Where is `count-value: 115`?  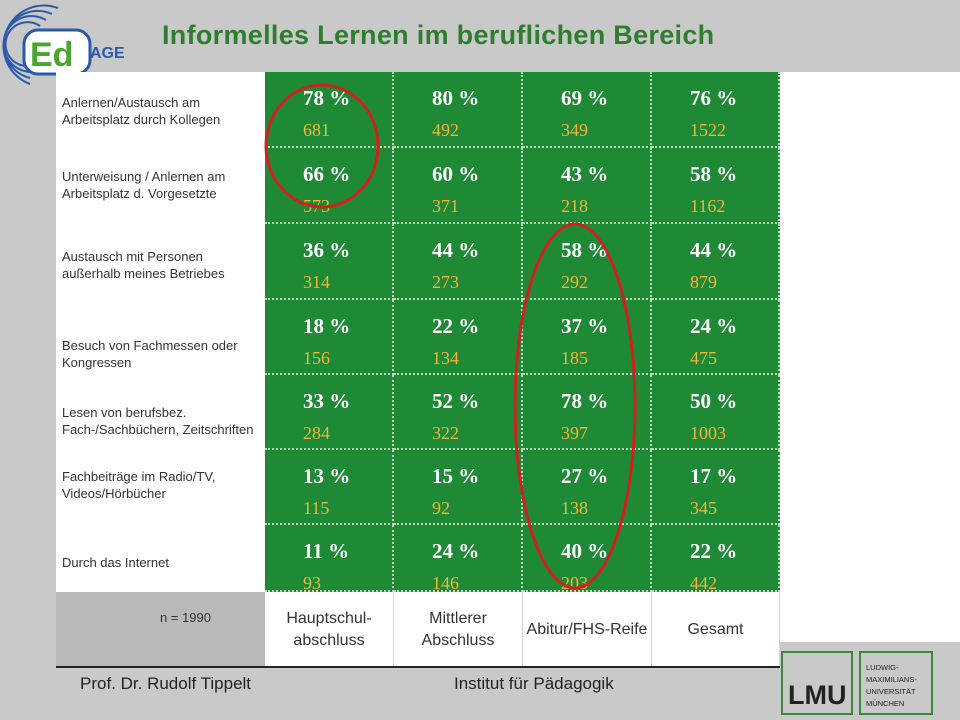
count-value: 115 is located at coordinates (316, 508).